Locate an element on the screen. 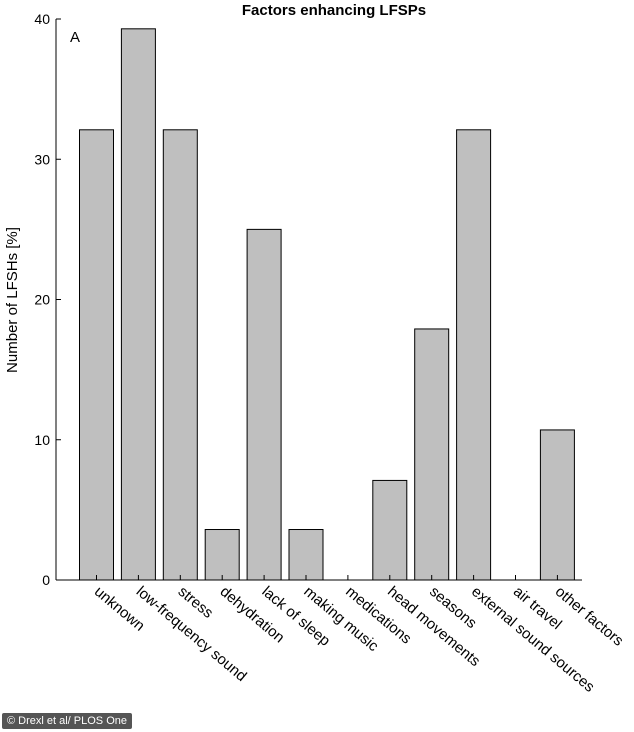 The width and height of the screenshot is (634, 732). bar-external-sound-sources is located at coordinates (474, 355).